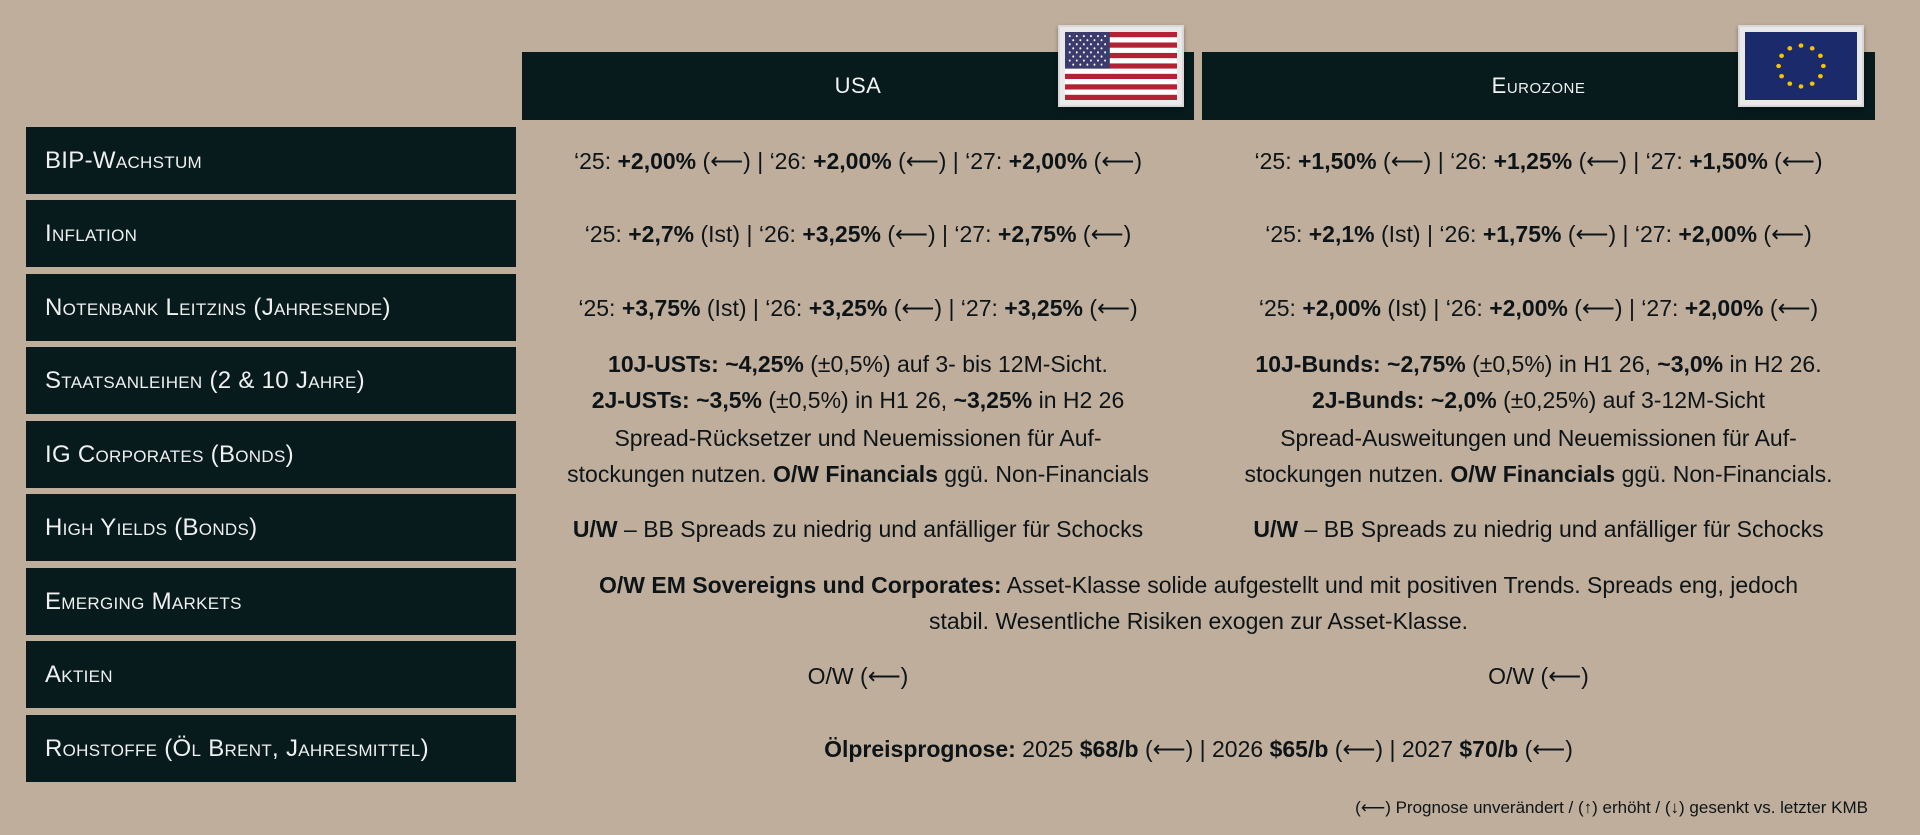 The width and height of the screenshot is (1920, 835). What do you see at coordinates (661, 234) in the screenshot?
I see `value: +2,7%` at bounding box center [661, 234].